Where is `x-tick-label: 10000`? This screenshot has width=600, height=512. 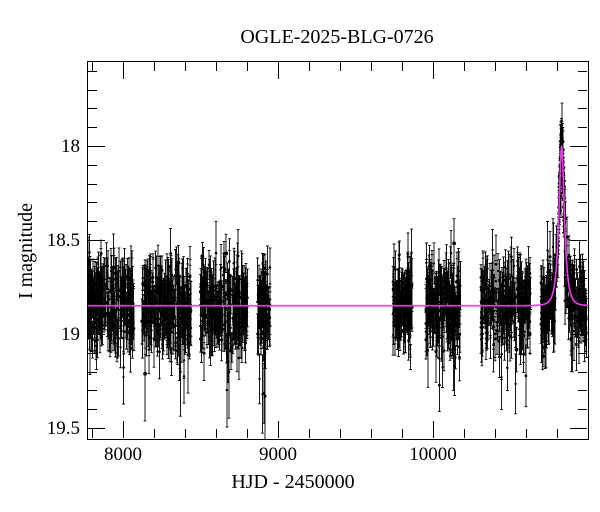 x-tick-label: 10000 is located at coordinates (433, 454).